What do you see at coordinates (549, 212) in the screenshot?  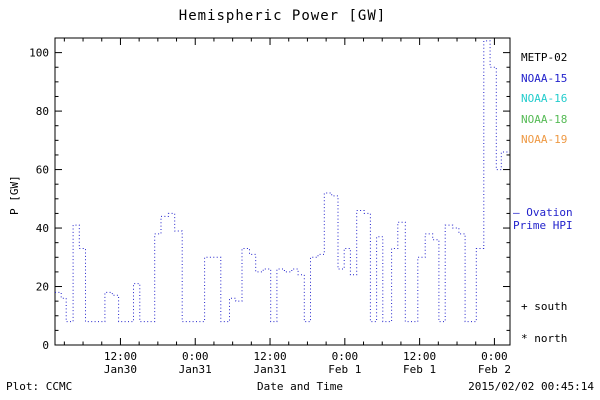 I see `ovation-word1: Ovation` at bounding box center [549, 212].